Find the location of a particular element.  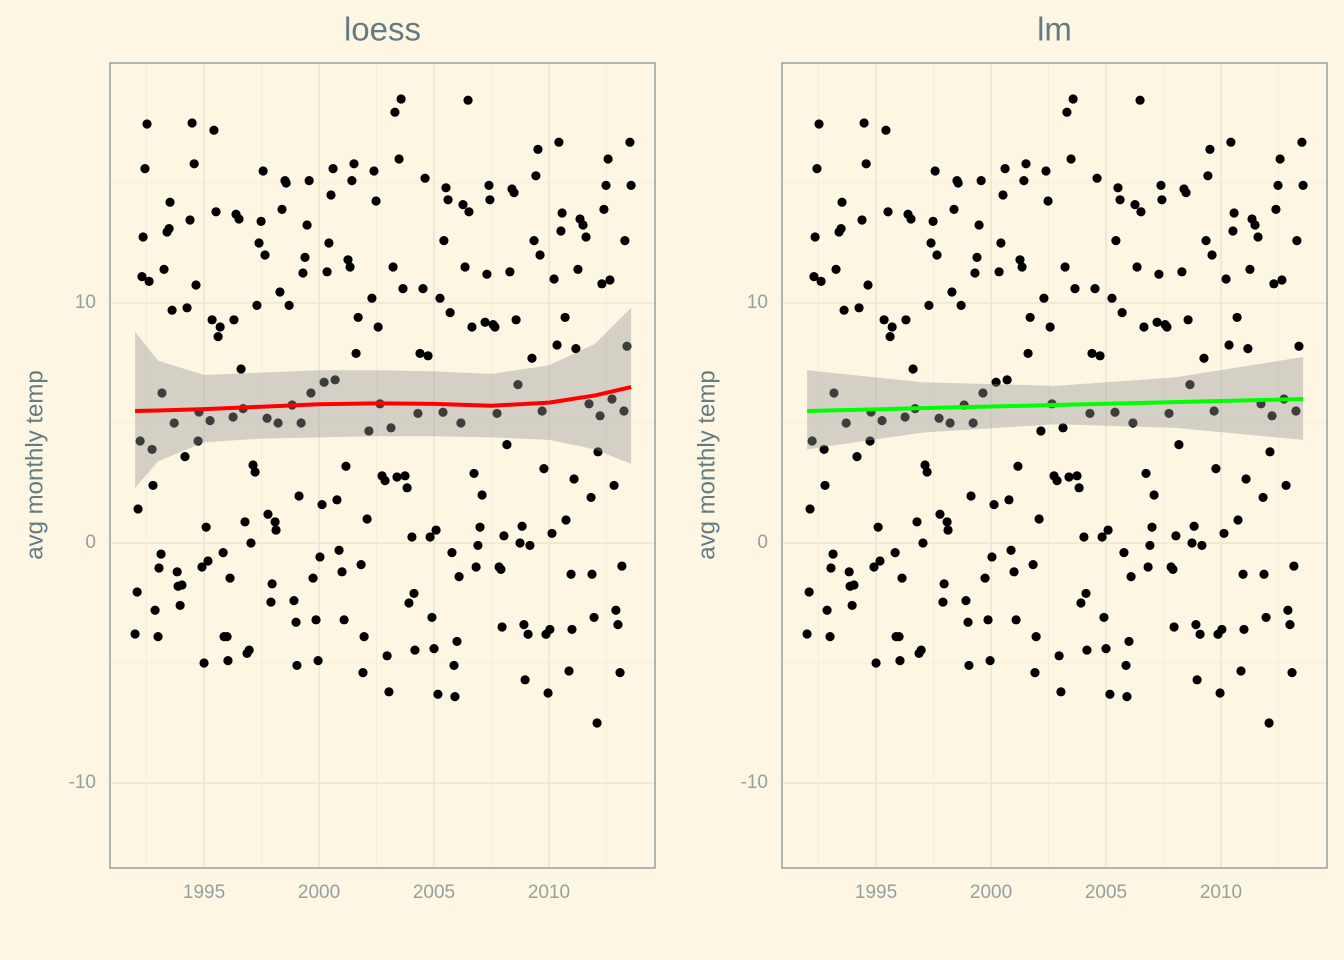

y-tick-label: -10 is located at coordinates (754, 782).